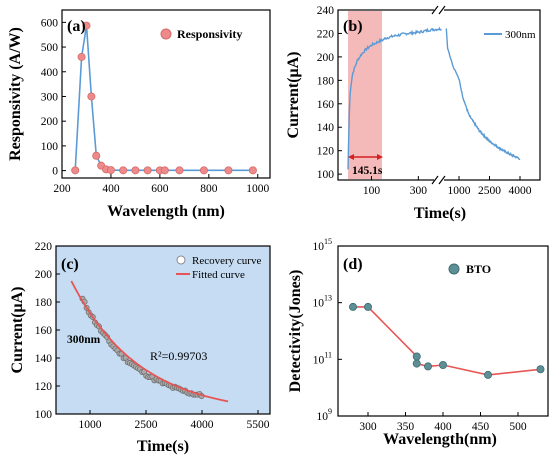 This screenshot has width=550, height=459. What do you see at coordinates (62, 189) in the screenshot?
I see `x-tick-label-a: 200` at bounding box center [62, 189].